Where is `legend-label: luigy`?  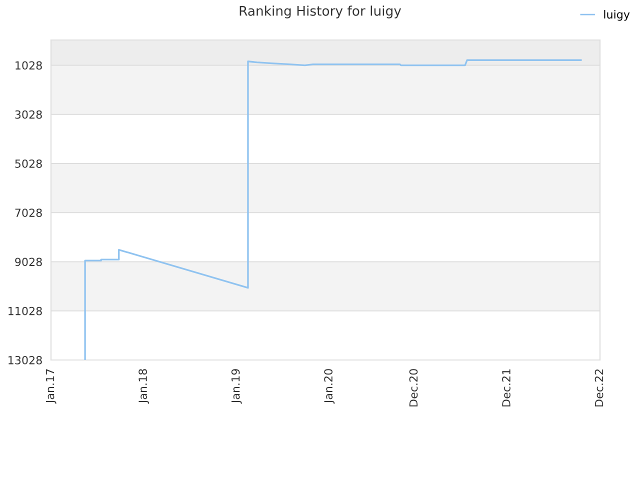
legend-label: luigy is located at coordinates (617, 15).